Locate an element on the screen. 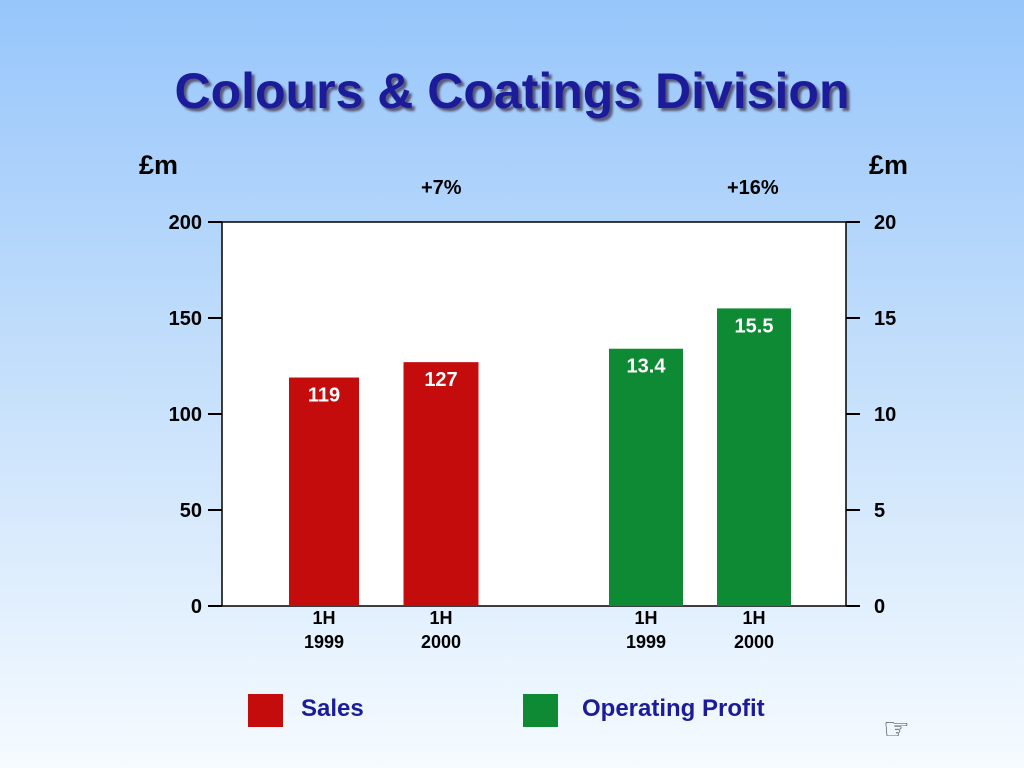 Image resolution: width=1024 pixels, height=768 pixels. right-axis-unit: £m is located at coordinates (889, 165).